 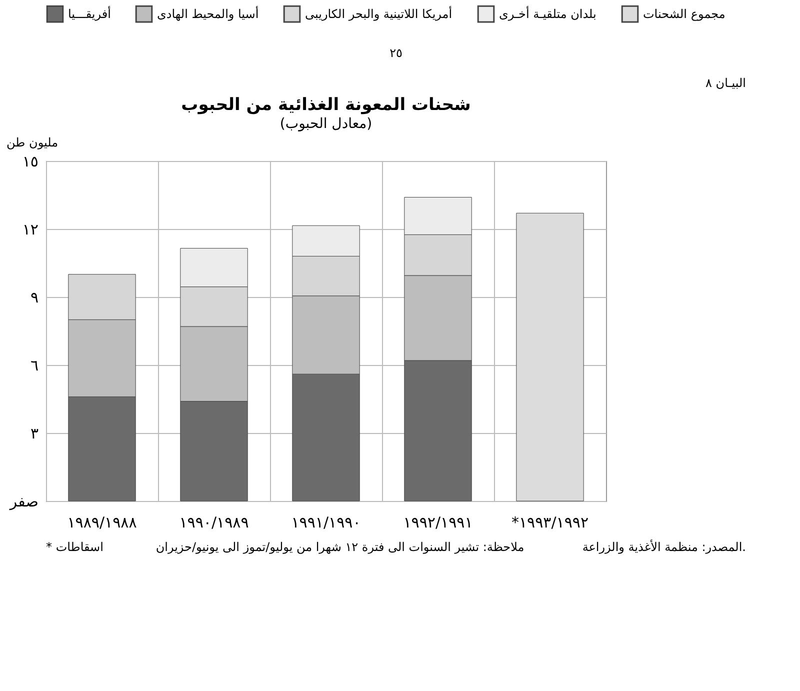 What do you see at coordinates (396, 53) in the screenshot?
I see `text: ٢٥` at bounding box center [396, 53].